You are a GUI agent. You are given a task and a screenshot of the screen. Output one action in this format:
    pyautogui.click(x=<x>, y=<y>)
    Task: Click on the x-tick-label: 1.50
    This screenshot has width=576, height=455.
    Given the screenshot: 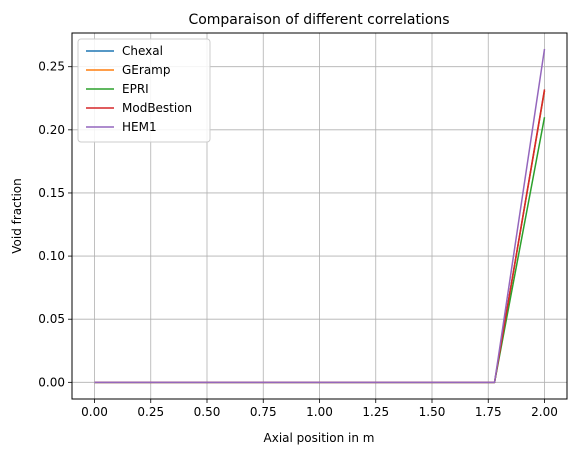 What is the action you would take?
    pyautogui.click(x=432, y=412)
    